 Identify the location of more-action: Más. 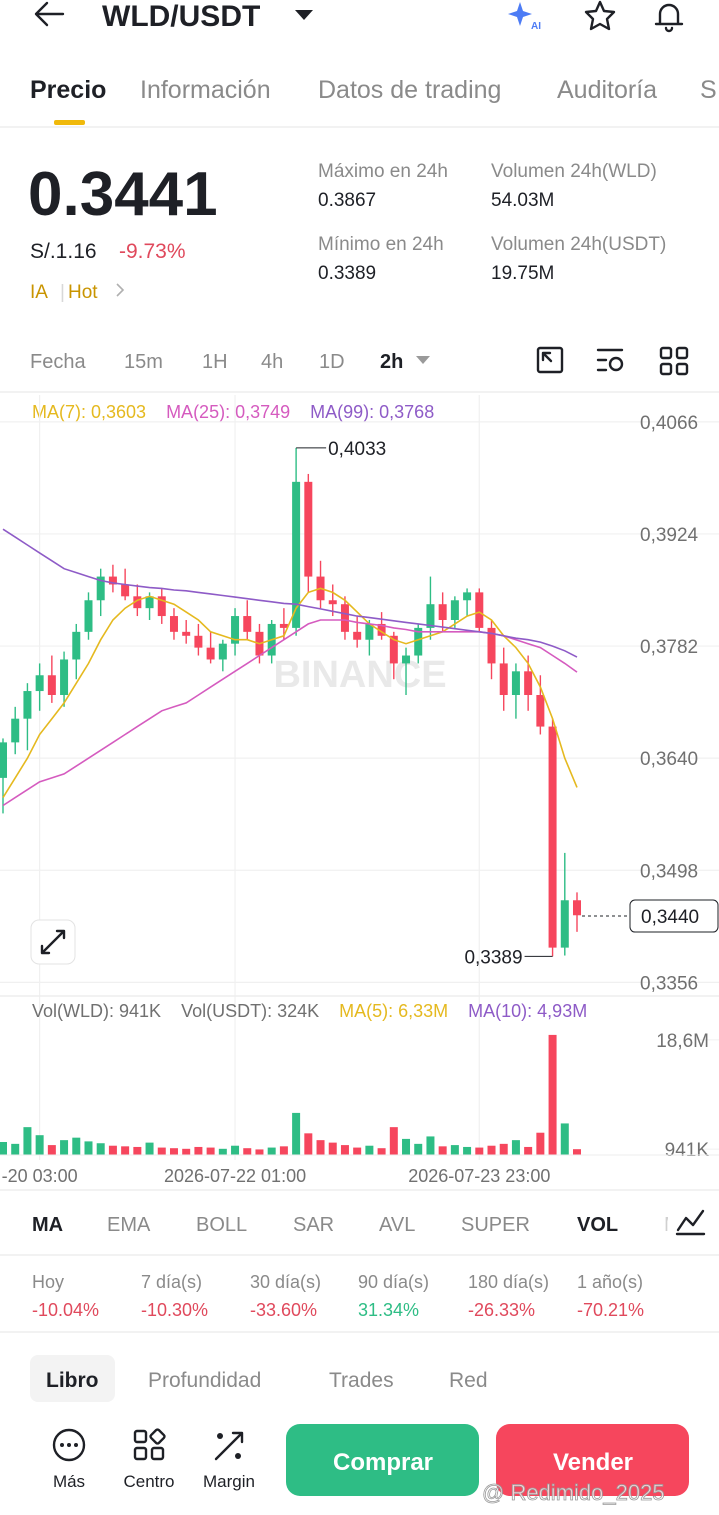
(69, 1459).